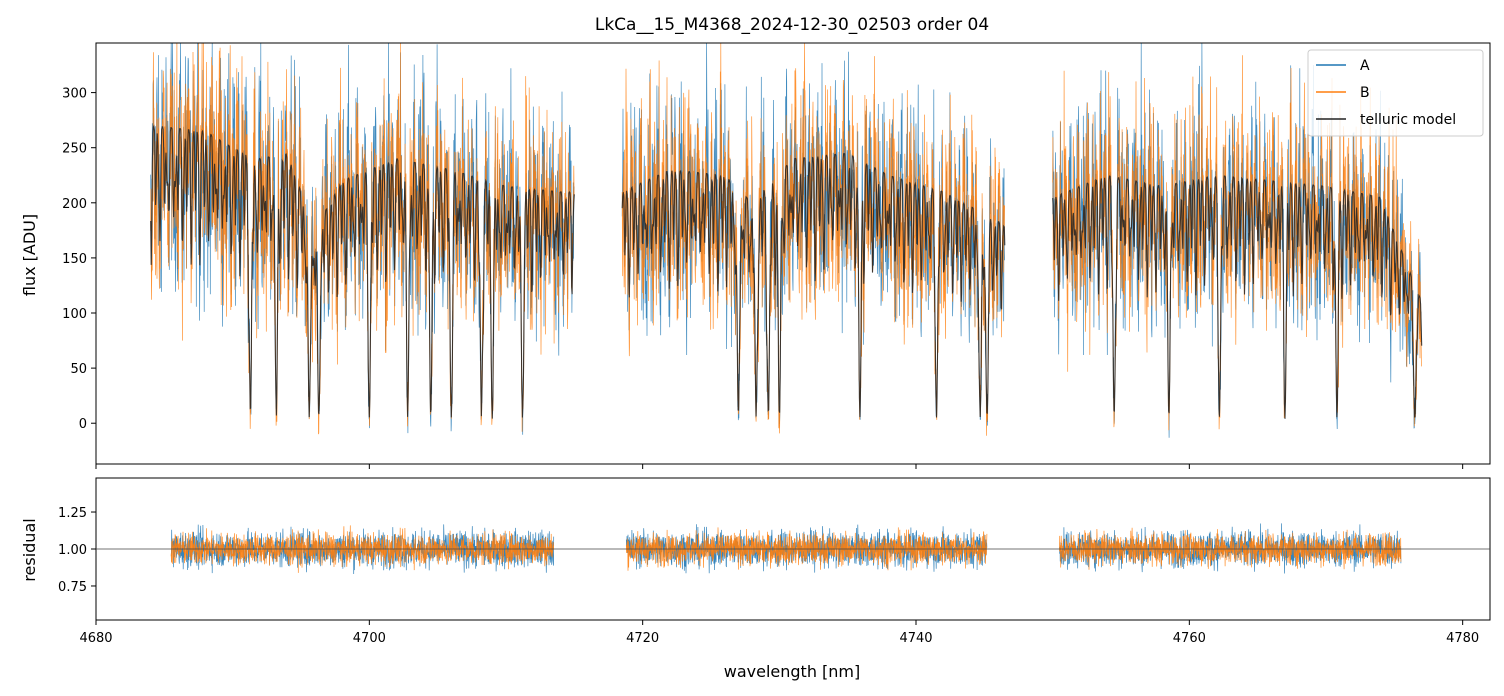  What do you see at coordinates (74, 314) in the screenshot?
I see `flux-y-tick-label: 100` at bounding box center [74, 314].